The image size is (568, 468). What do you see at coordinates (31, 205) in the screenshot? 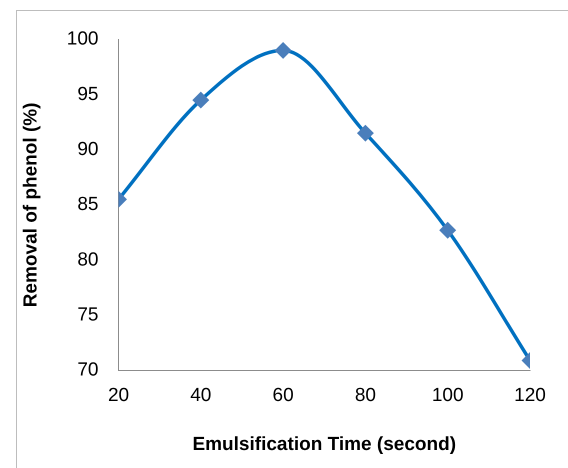
I see `y-axis-title: Removal of phenol (%)` at bounding box center [31, 205].